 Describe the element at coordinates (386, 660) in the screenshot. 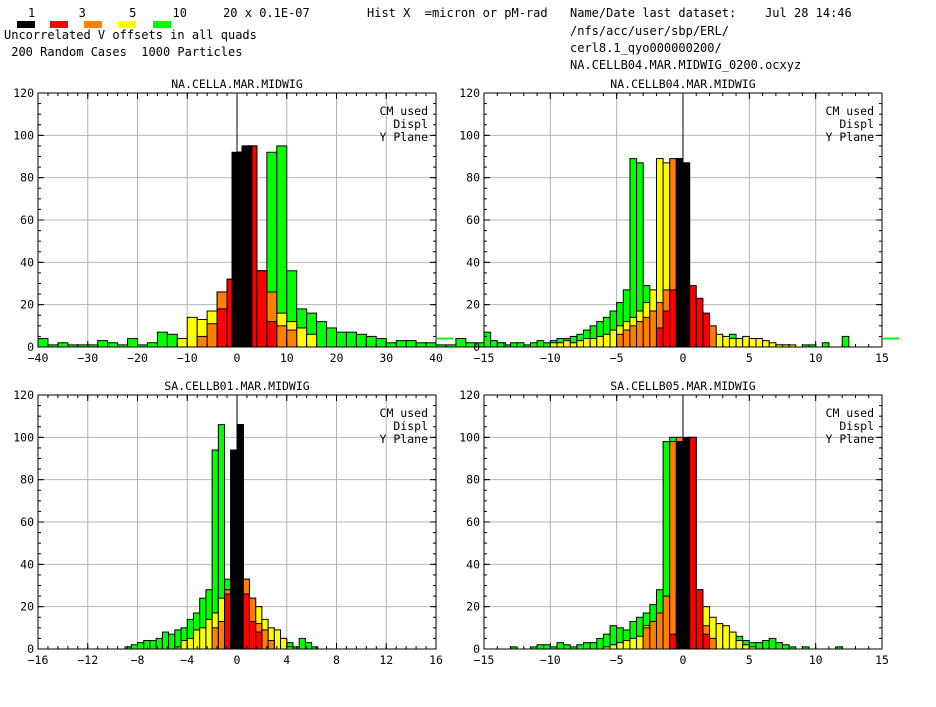

I see `x-tick-label: 12` at that location.